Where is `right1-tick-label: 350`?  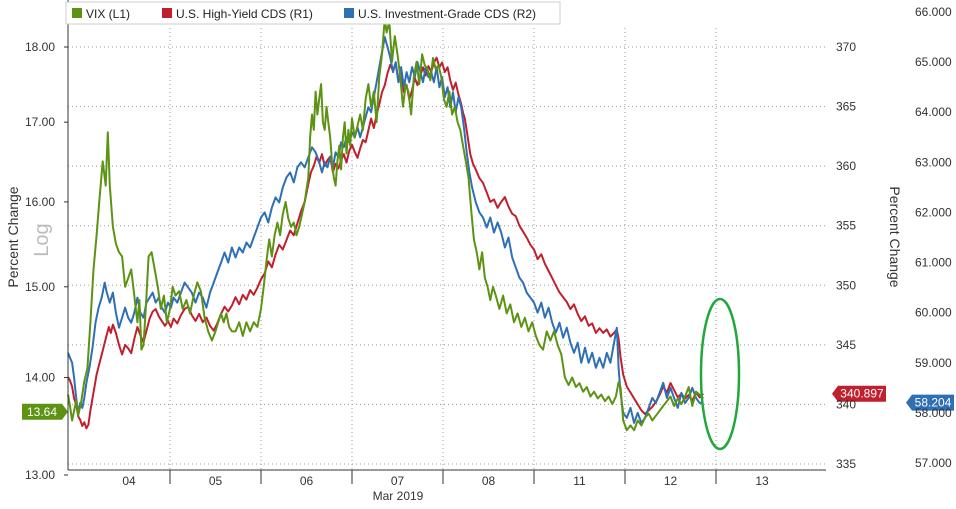
right1-tick-label: 350 is located at coordinates (846, 285).